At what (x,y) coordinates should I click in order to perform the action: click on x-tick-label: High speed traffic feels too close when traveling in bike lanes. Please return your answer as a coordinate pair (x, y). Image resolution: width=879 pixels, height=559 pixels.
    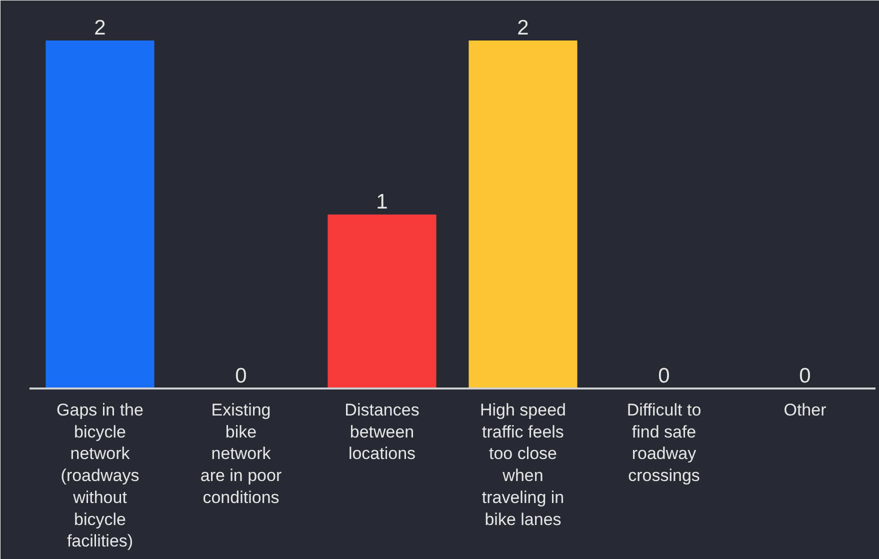
    Looking at the image, I should click on (523, 464).